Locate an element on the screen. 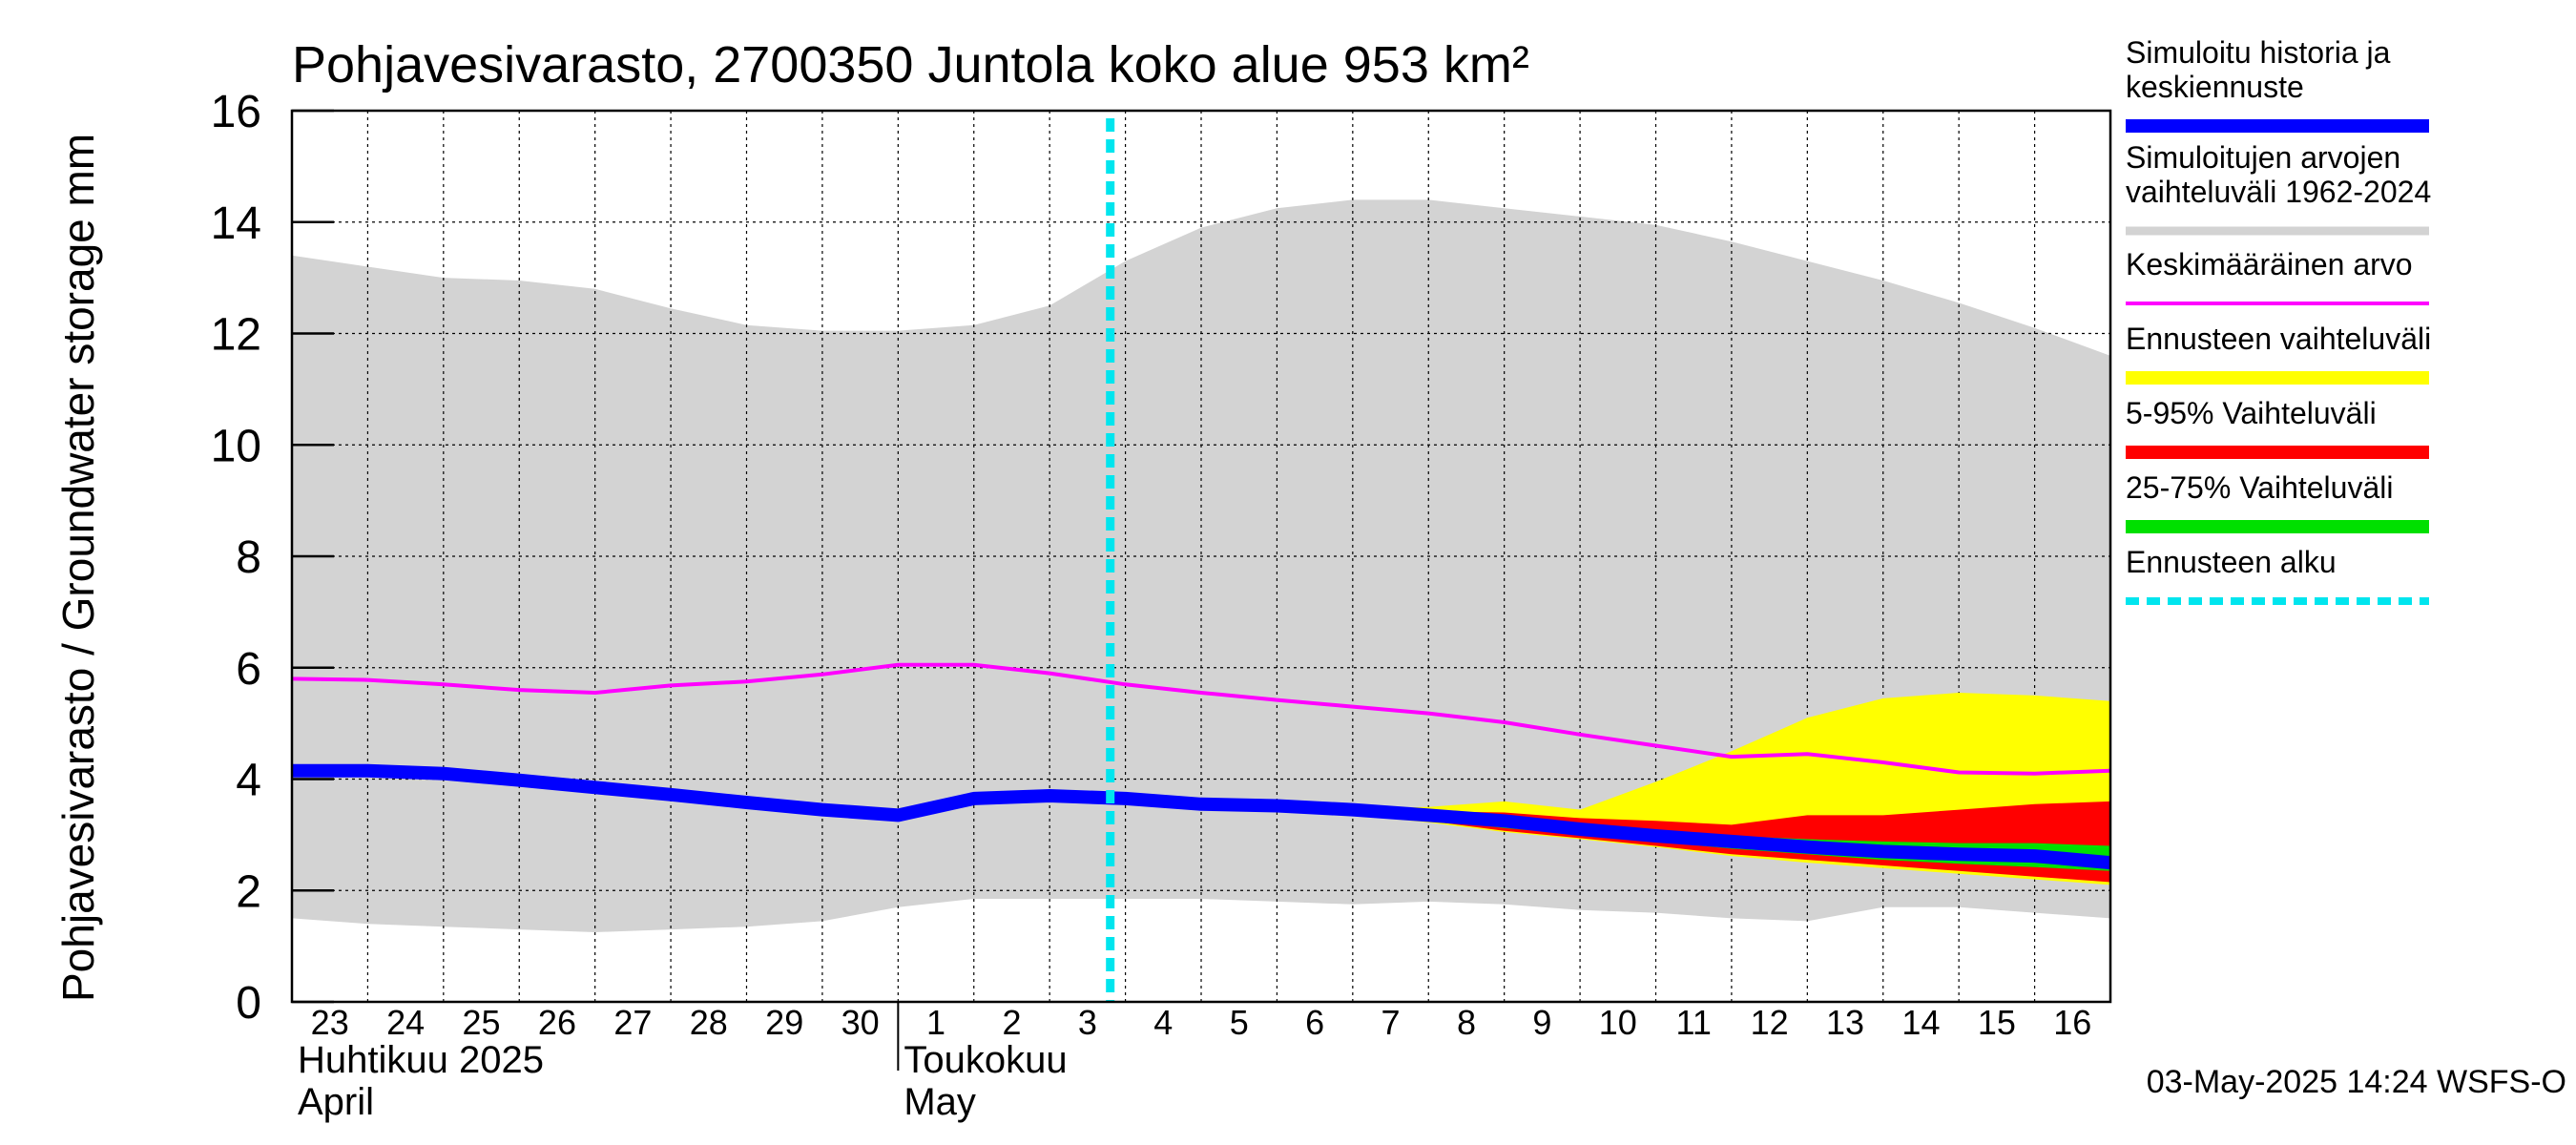 This screenshot has height=1145, width=2576. x-tick-label: 6 is located at coordinates (1314, 1022).